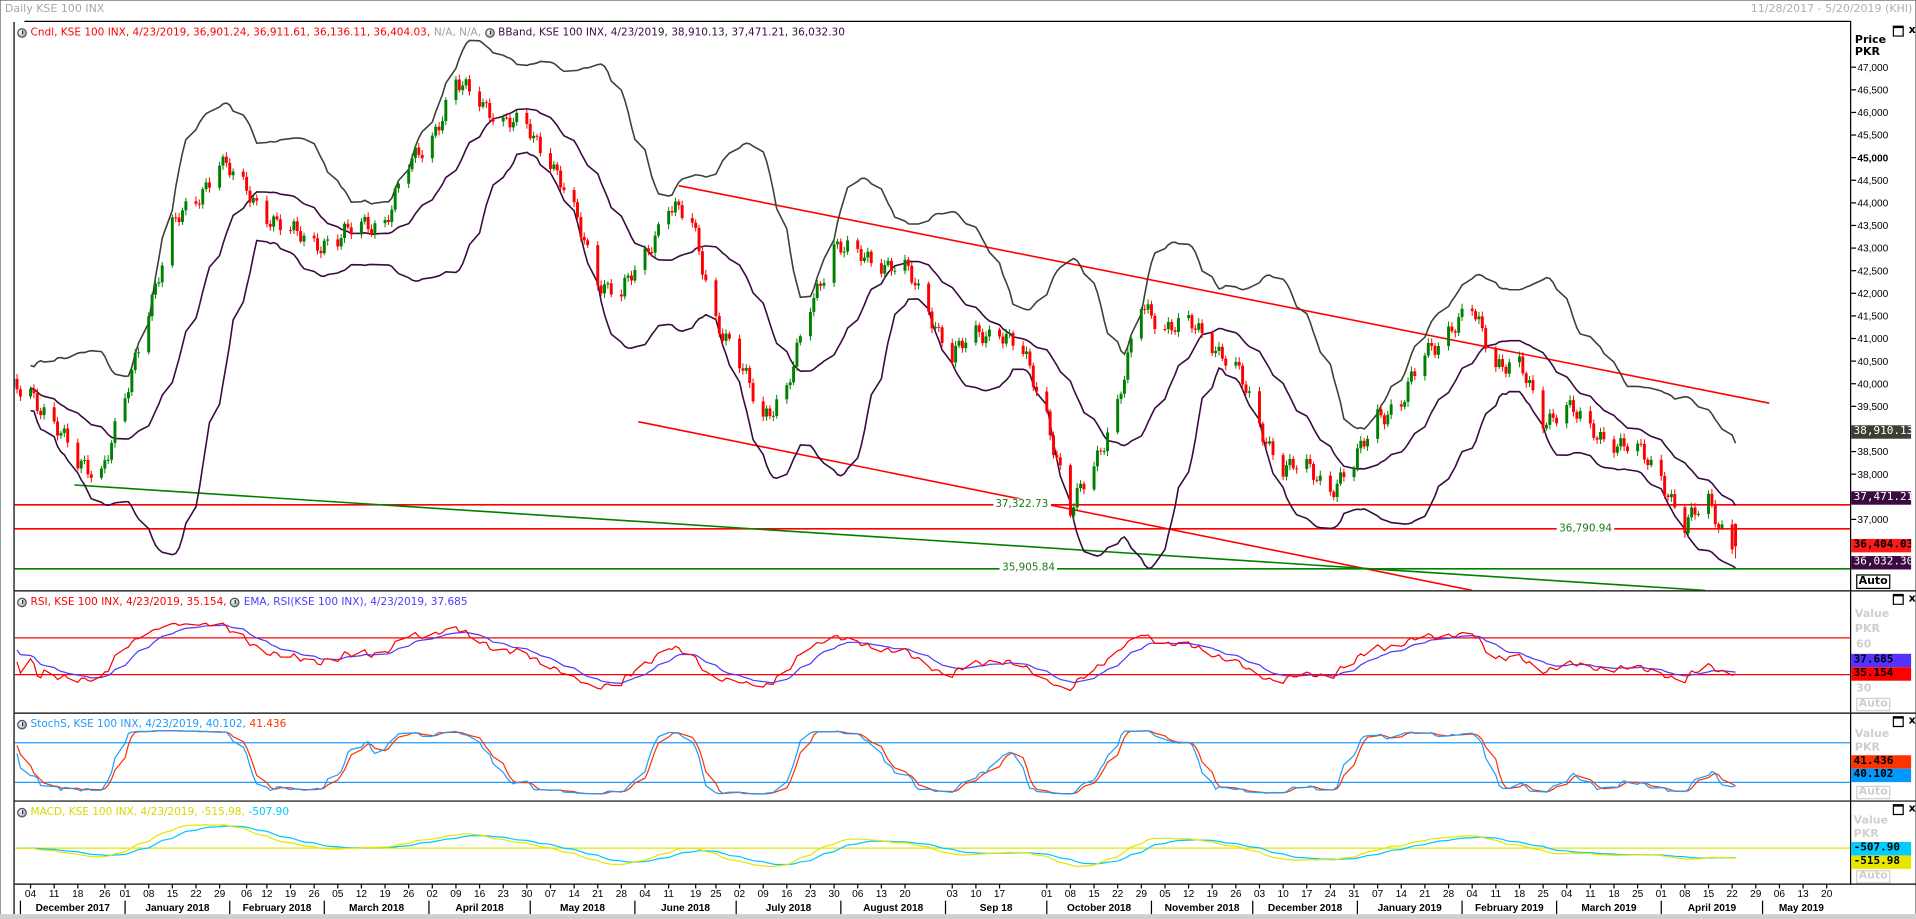  Describe the element at coordinates (138, 724) in the screenshot. I see `stoch-legend-text: StochS, KSE 100 INX, 4/23/2019, 40.102,` at that location.